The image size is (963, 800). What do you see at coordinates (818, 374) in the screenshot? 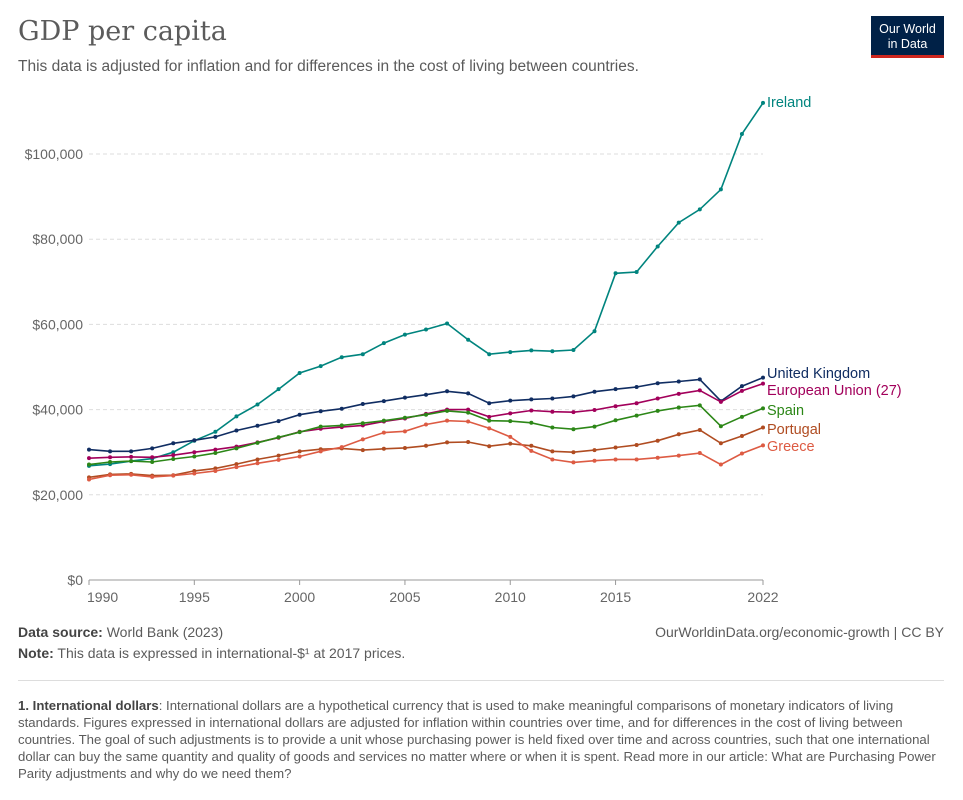
I see `series-label: United Kingdom` at bounding box center [818, 374].